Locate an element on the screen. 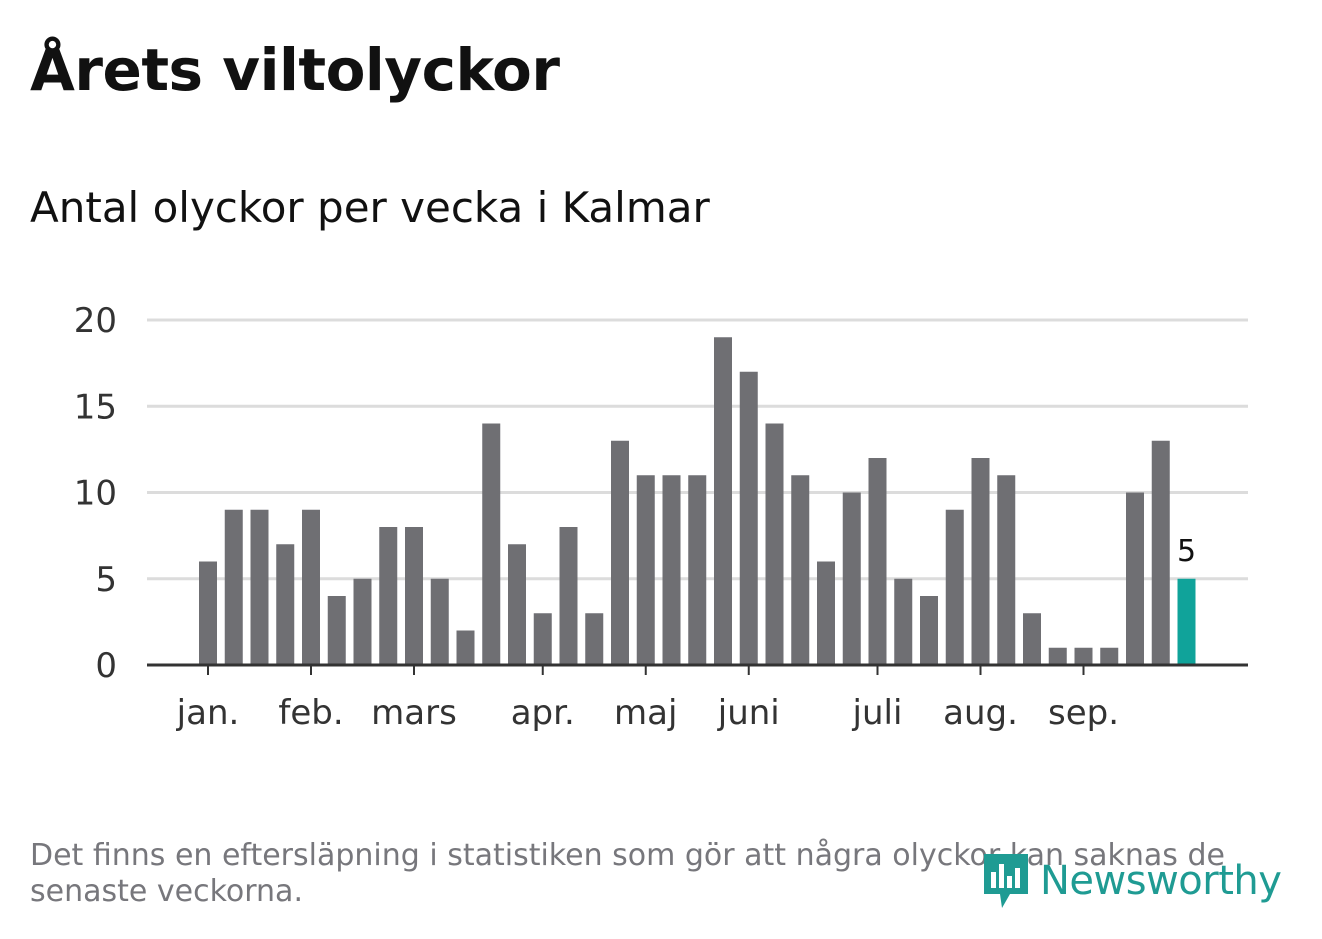 This screenshot has width=1322, height=939. x-tick-label: maj is located at coordinates (645, 713).